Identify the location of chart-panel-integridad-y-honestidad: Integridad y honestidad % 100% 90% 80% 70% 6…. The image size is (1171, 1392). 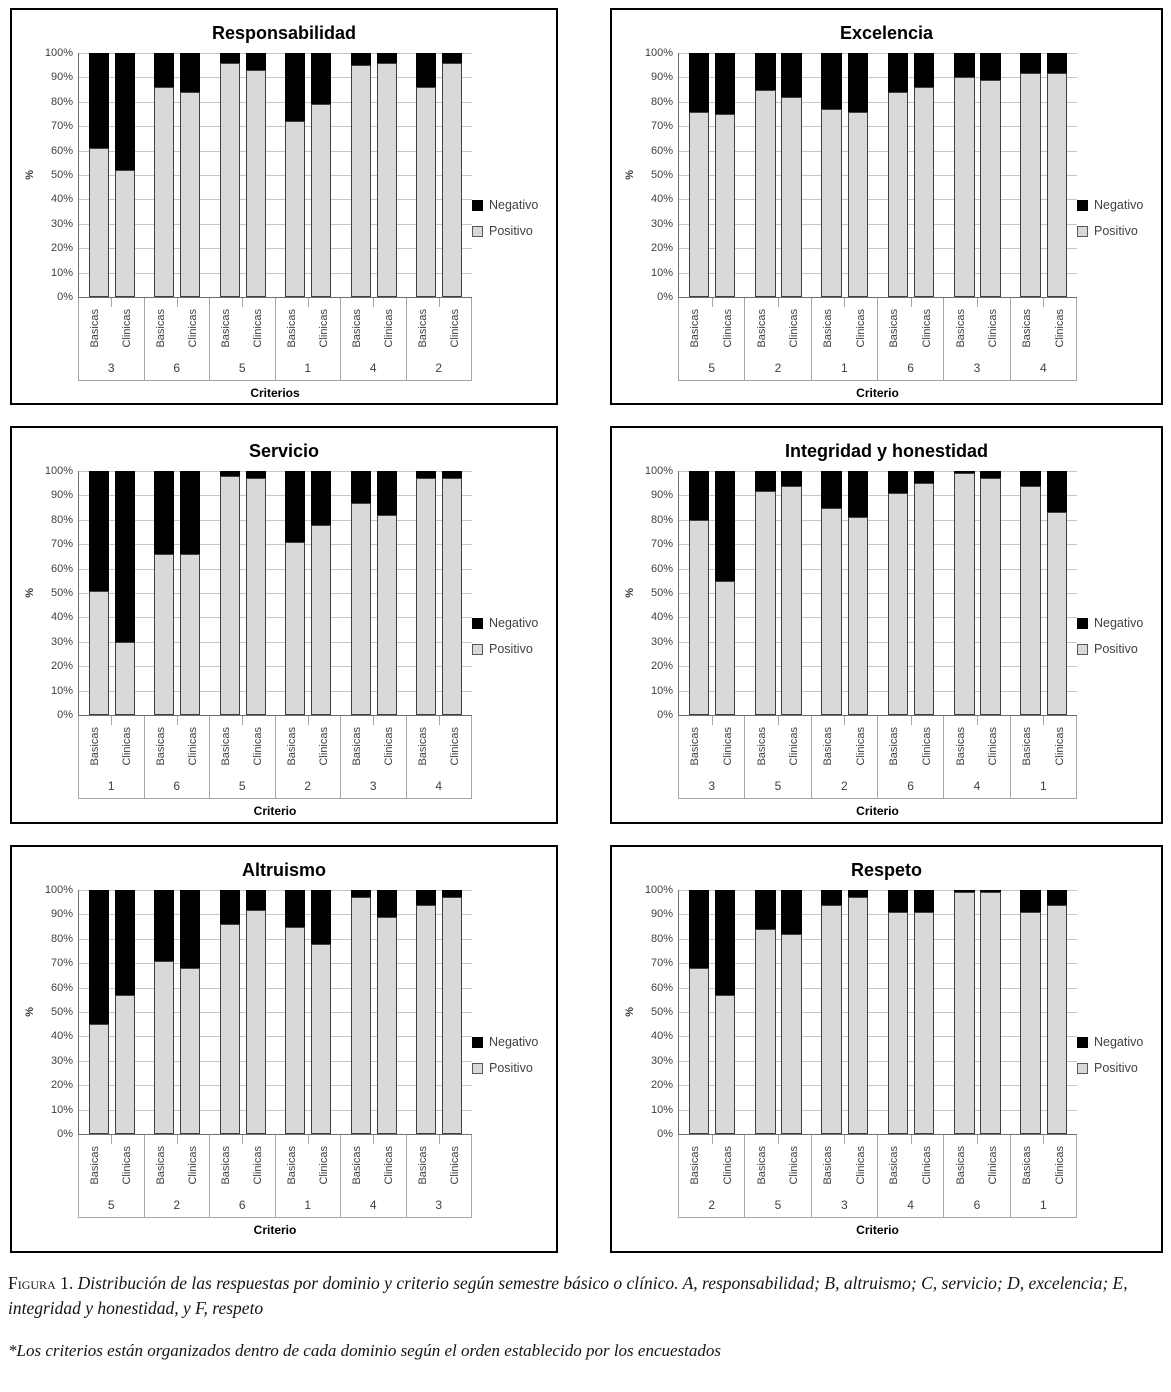
(886, 625).